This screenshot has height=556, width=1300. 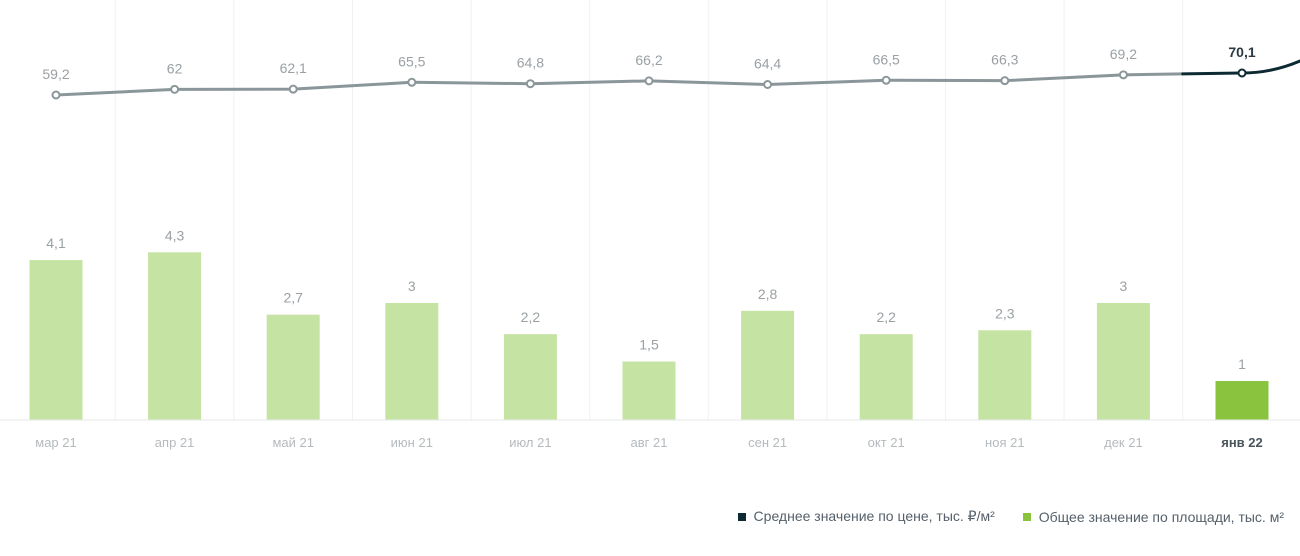 I want to click on bar-value-label: 2,7, so click(x=293, y=298).